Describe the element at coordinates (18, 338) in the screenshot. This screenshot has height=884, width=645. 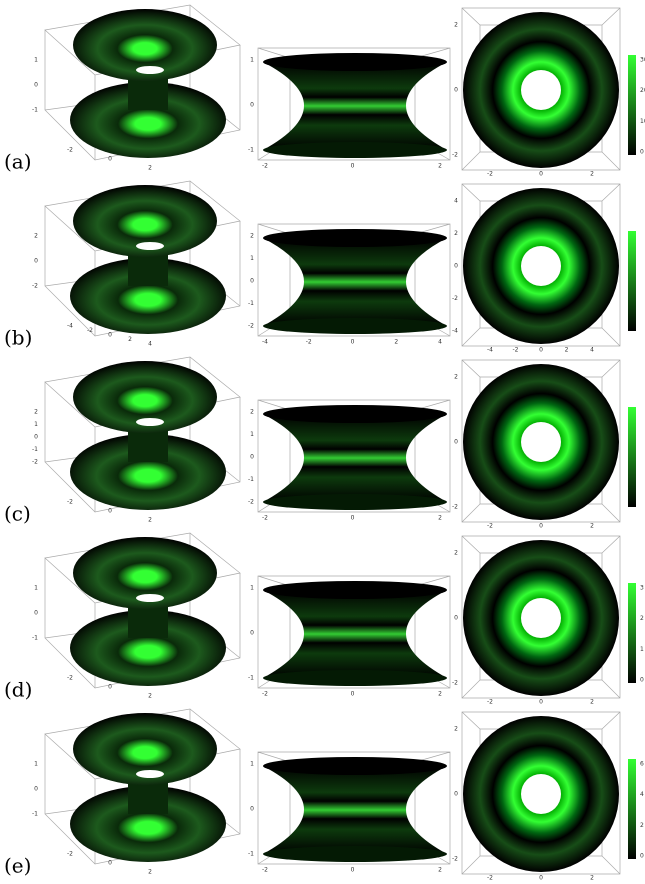
I see `panel-label: (b)` at that location.